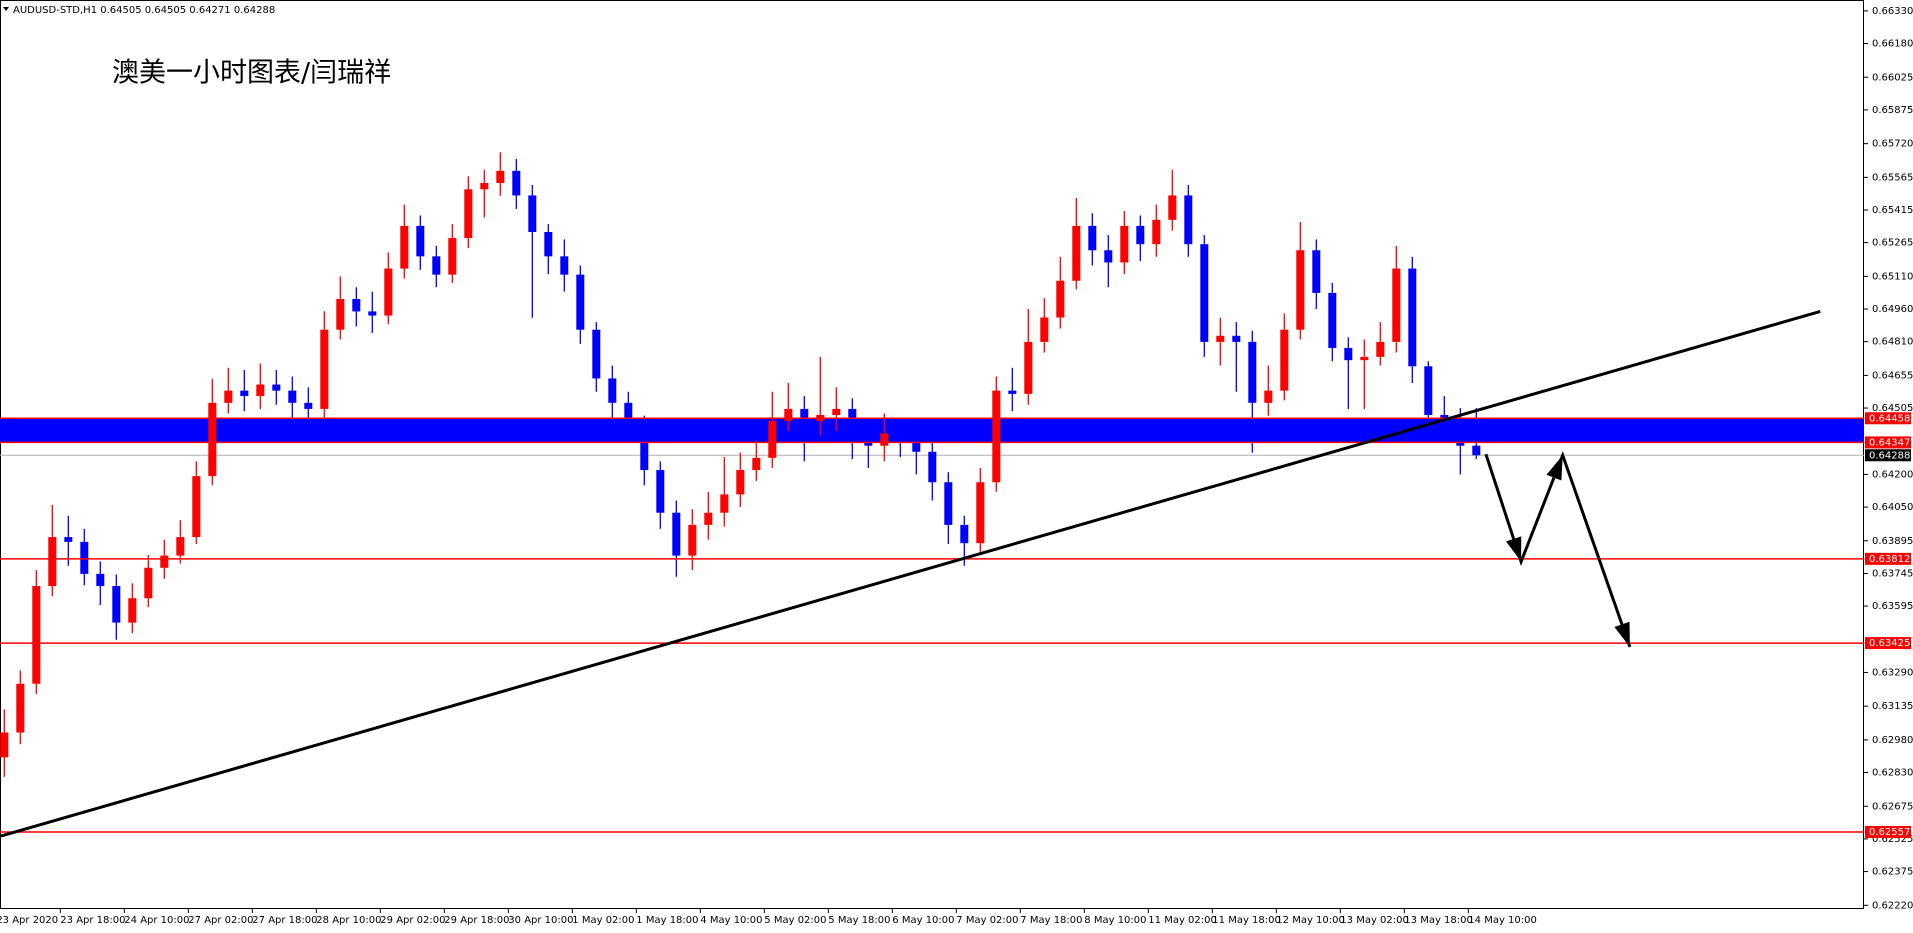 This screenshot has height=933, width=1913. I want to click on price-tag-label: 0.62557, so click(1889, 832).